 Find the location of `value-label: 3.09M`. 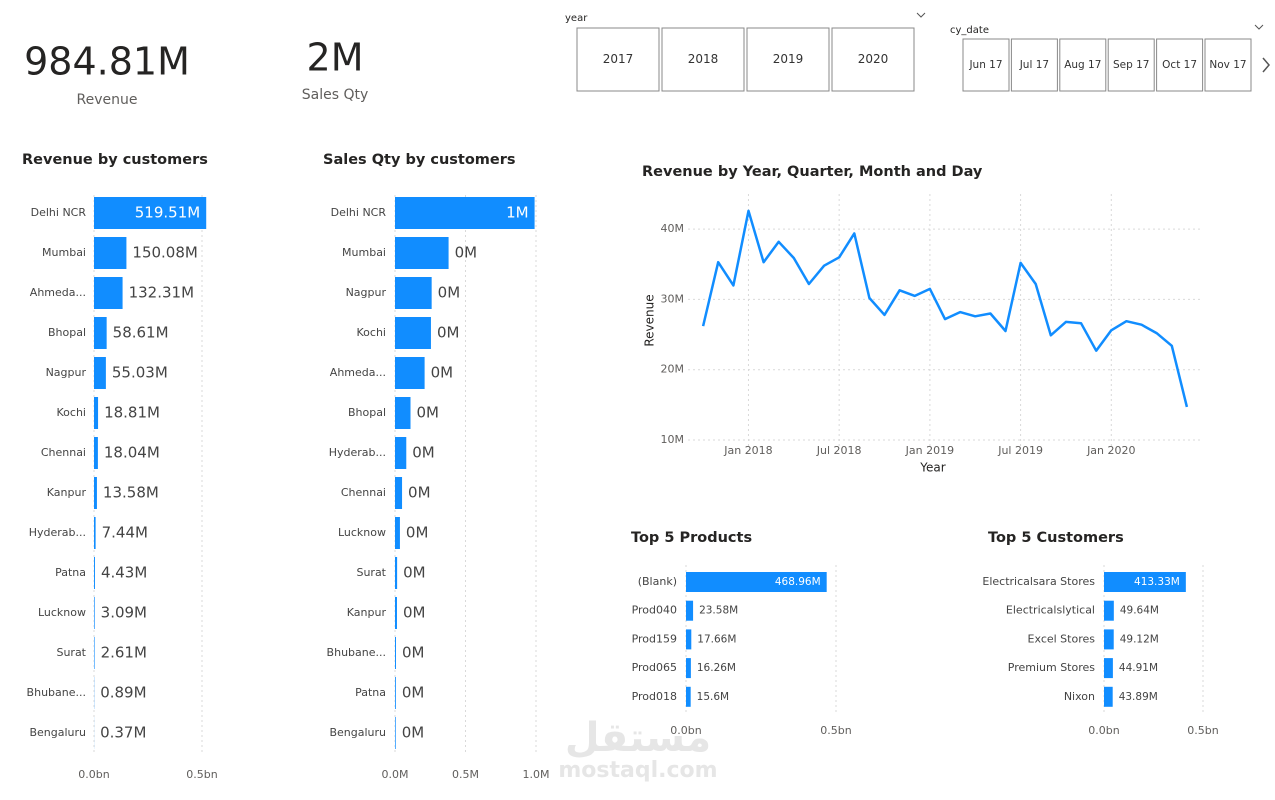

value-label: 3.09M is located at coordinates (124, 613).